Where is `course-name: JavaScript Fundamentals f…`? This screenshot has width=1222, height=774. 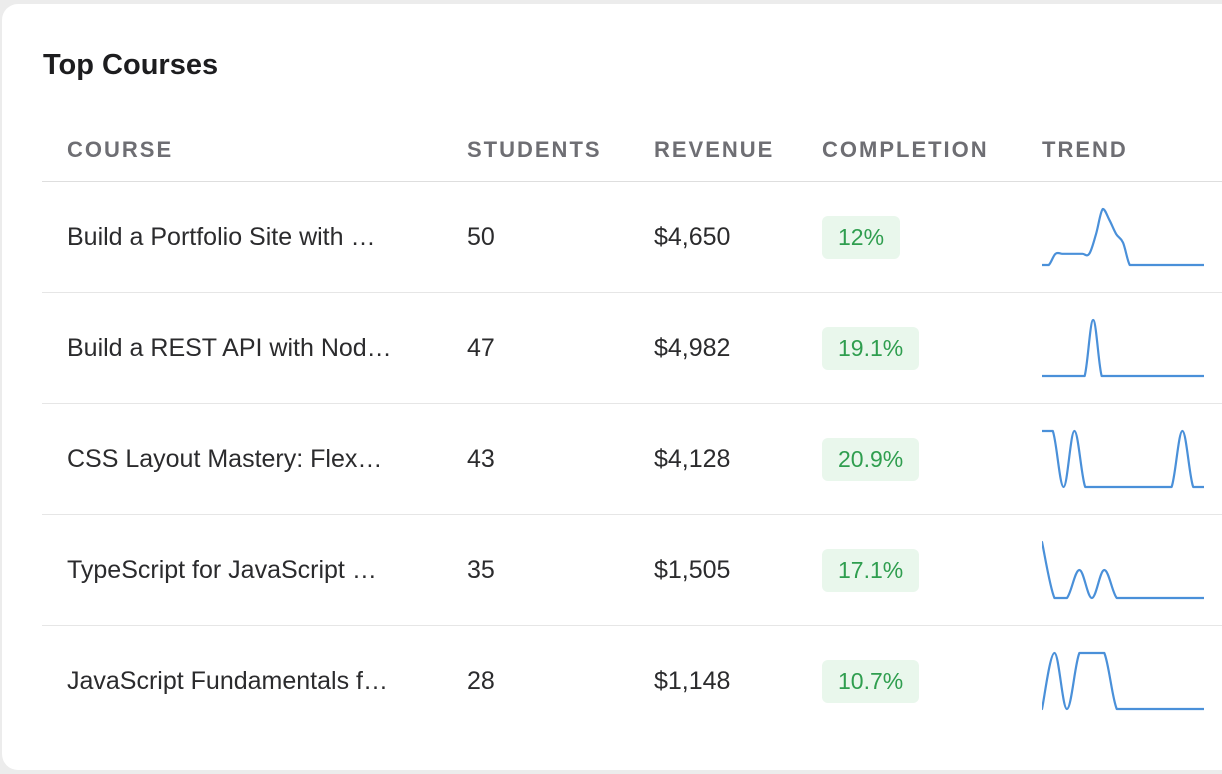 course-name: JavaScript Fundamentals f… is located at coordinates (227, 680).